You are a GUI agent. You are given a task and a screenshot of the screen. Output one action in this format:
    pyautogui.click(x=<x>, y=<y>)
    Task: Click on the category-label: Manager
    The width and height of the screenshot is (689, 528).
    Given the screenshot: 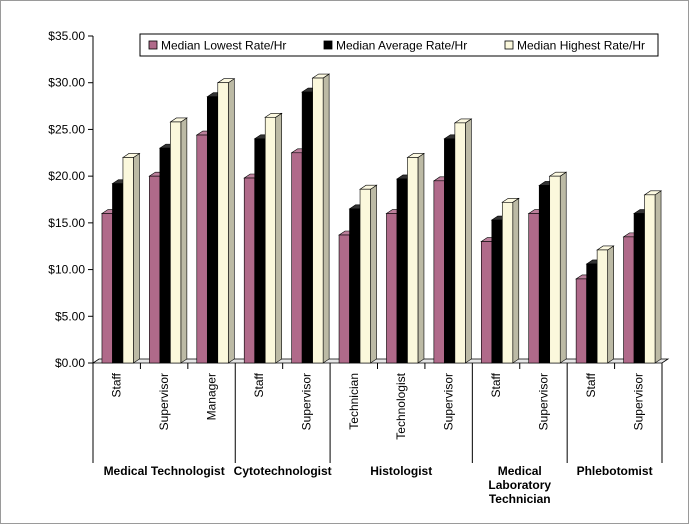 What is the action you would take?
    pyautogui.click(x=212, y=396)
    